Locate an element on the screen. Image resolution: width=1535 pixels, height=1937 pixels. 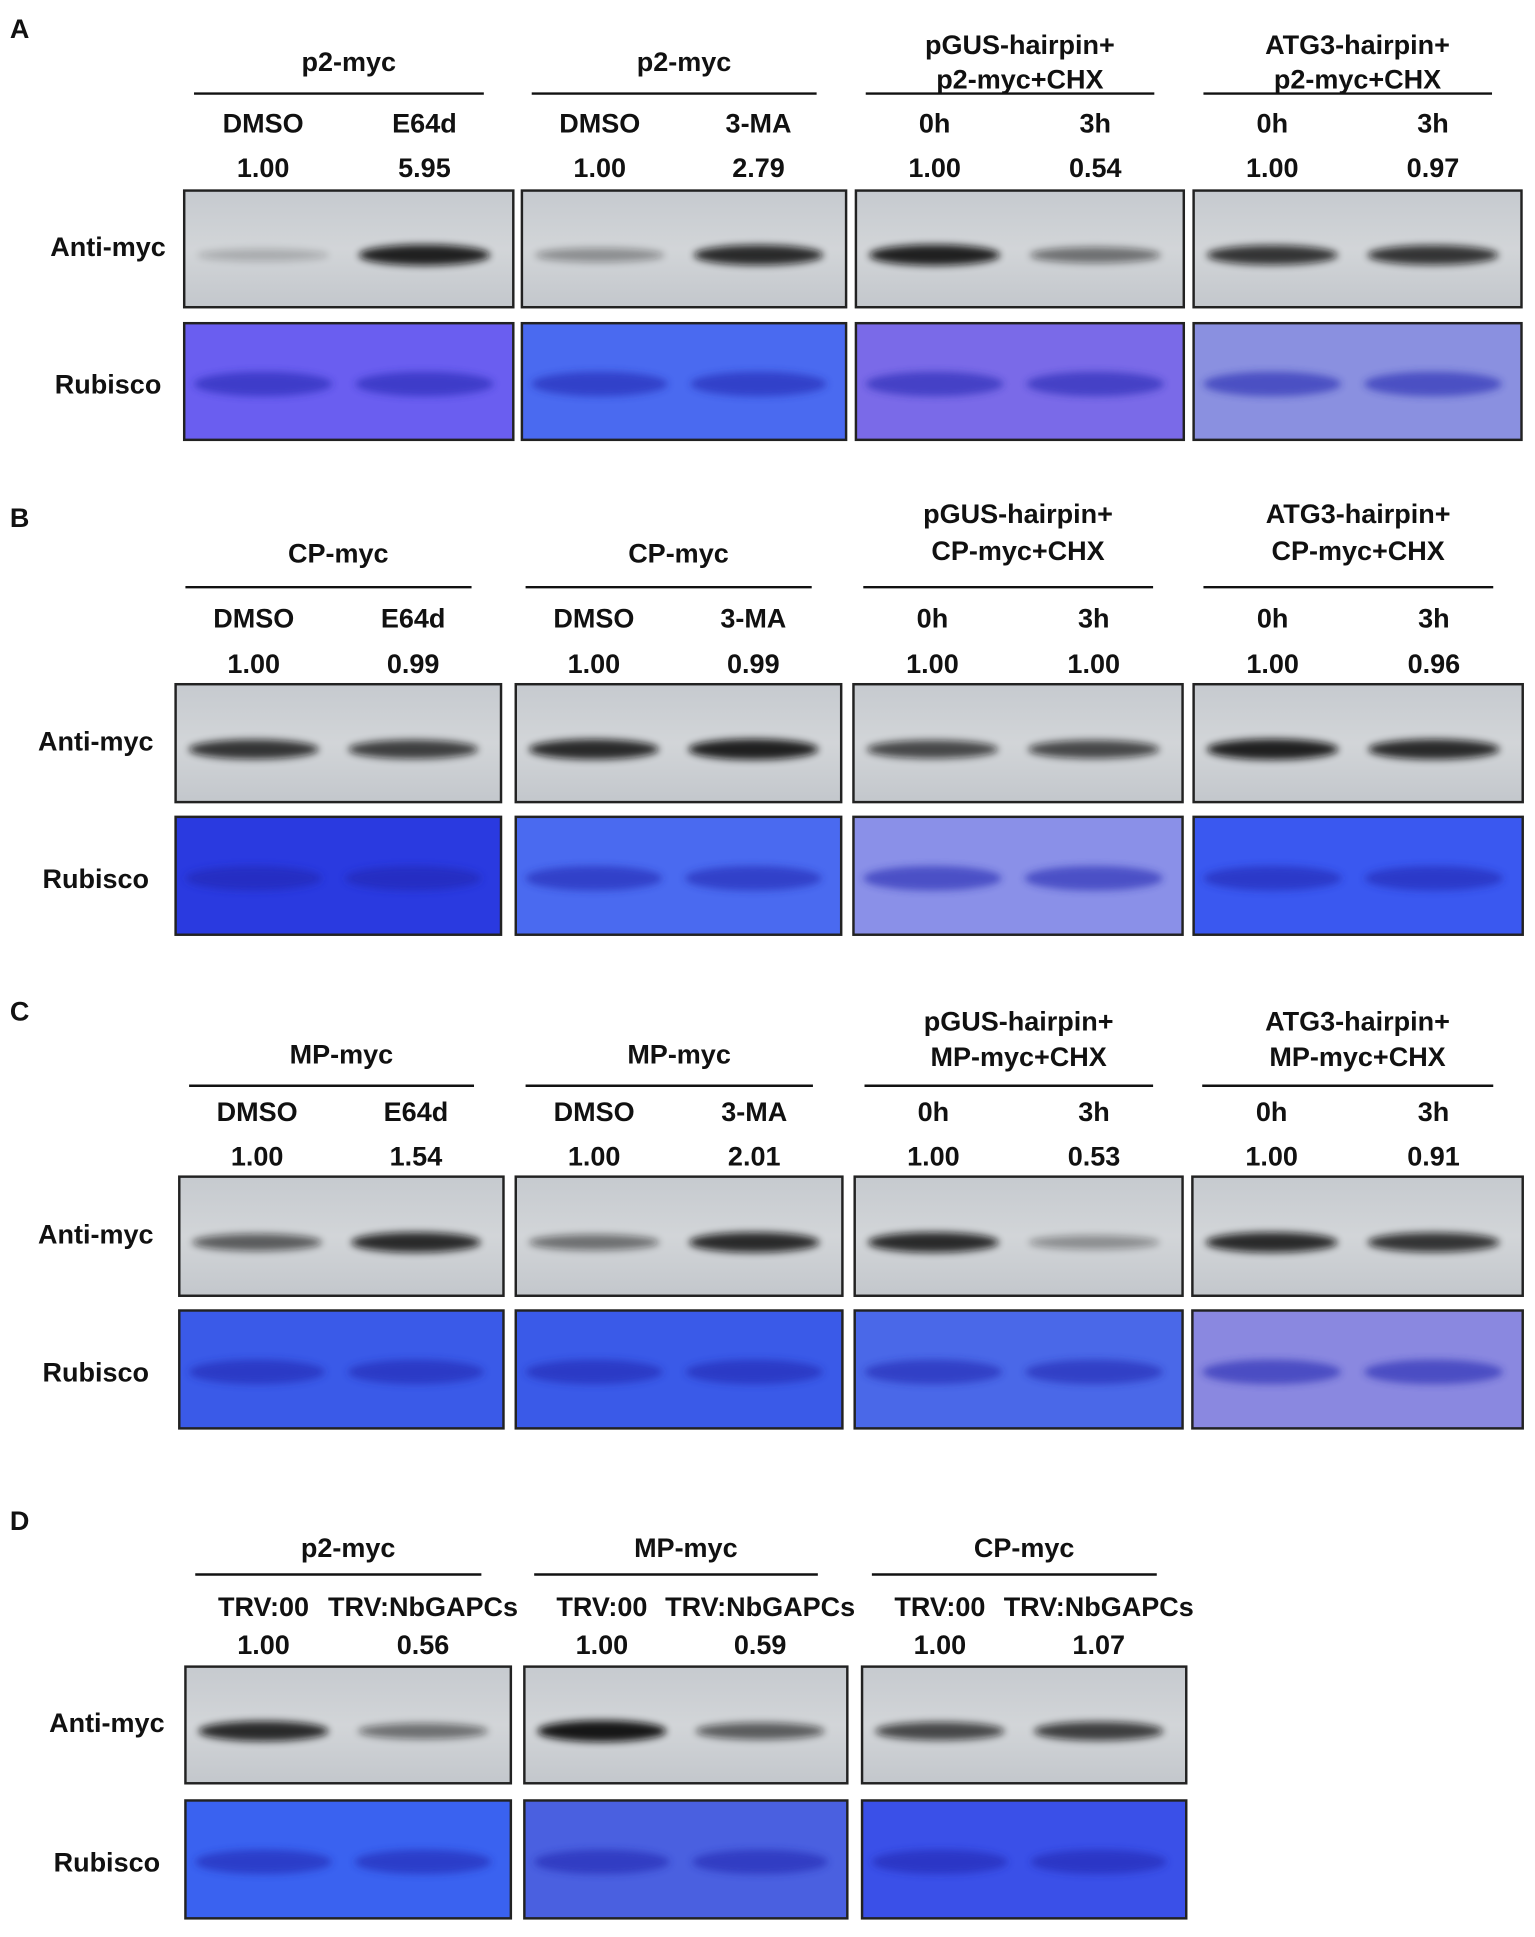
lane-value: 0.96 is located at coordinates (1434, 664).